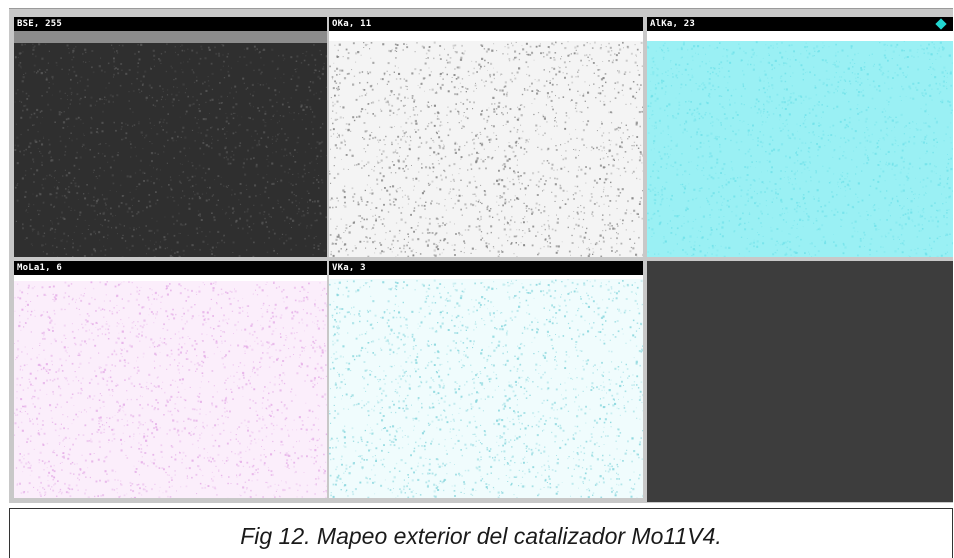 Image resolution: width=954 pixels, height=558 pixels. I want to click on aluminum-map-panel: AlKa, 23, so click(800, 137).